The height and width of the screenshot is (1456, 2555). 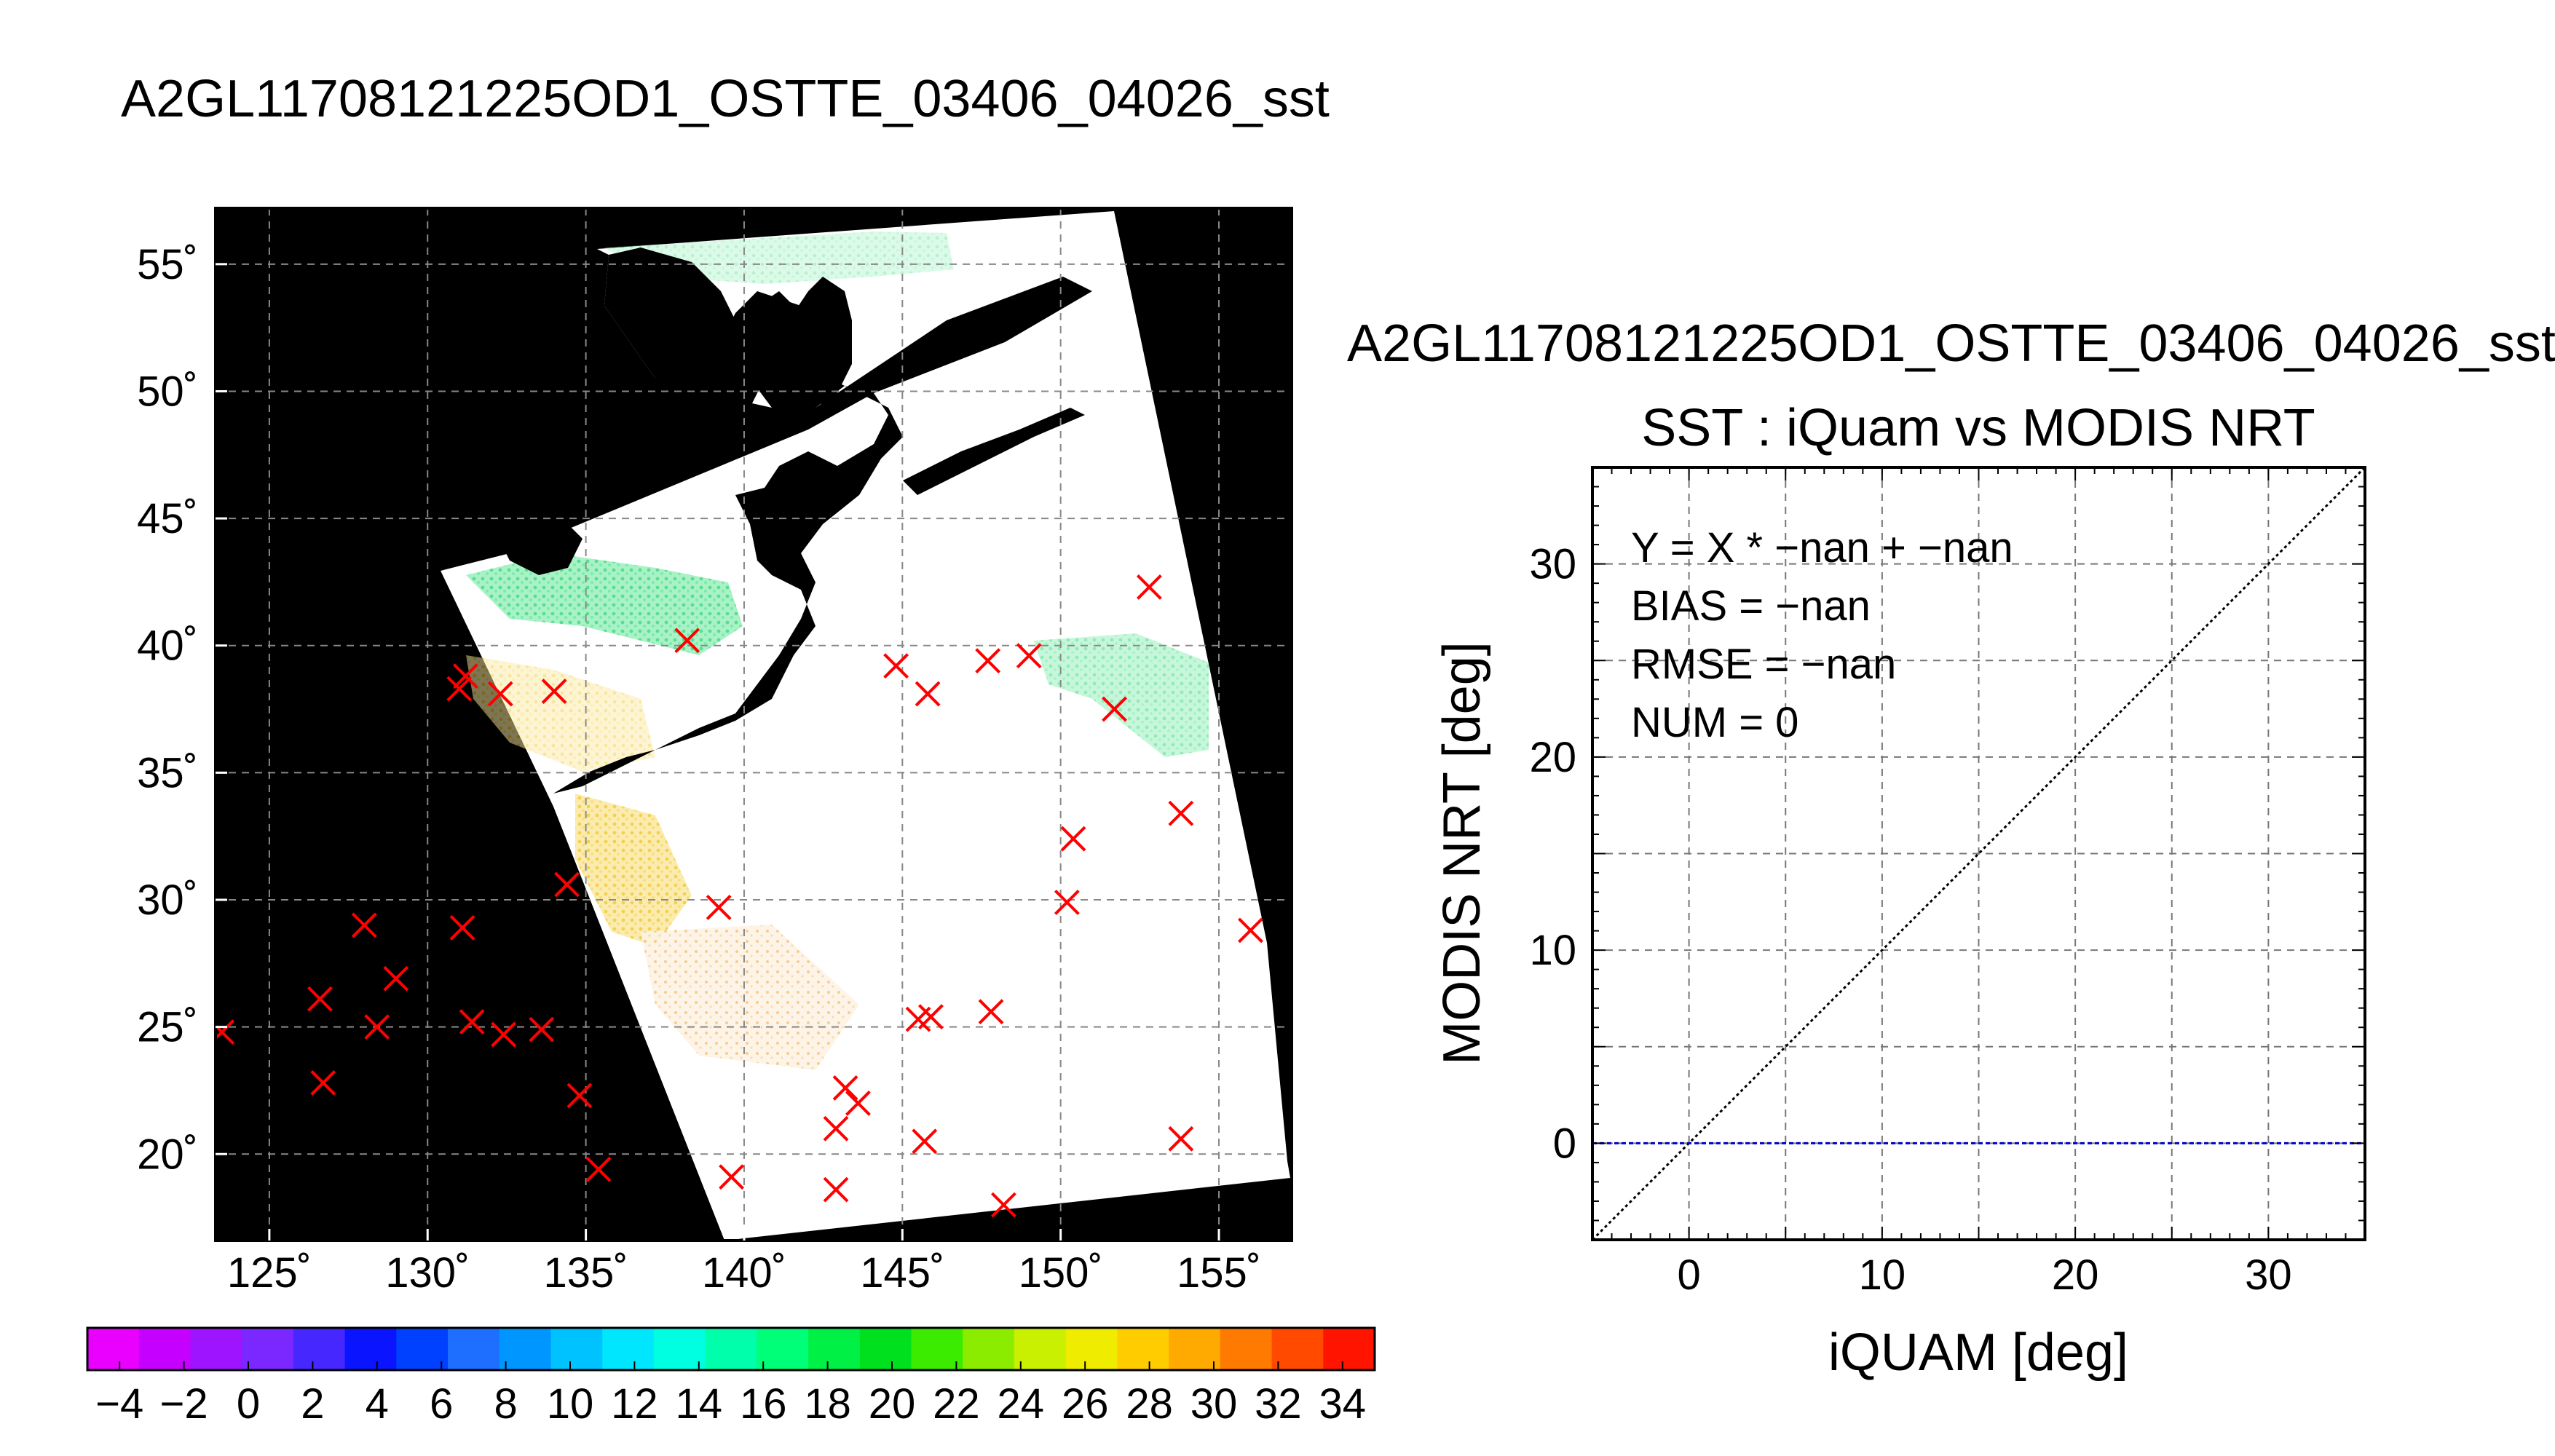 What do you see at coordinates (823, 342) in the screenshot?
I see `land-sakhalin` at bounding box center [823, 342].